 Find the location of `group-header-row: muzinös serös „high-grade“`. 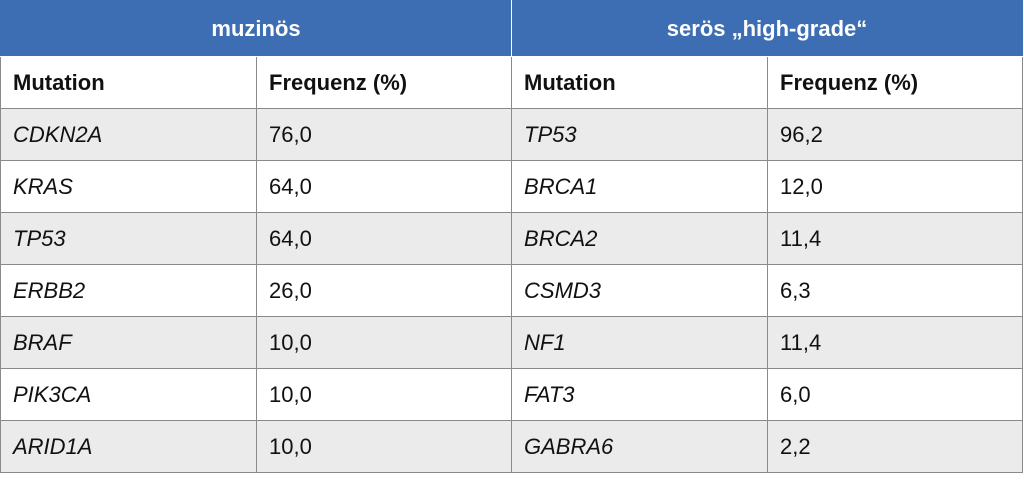

group-header-row: muzinös serös „high-grade“ is located at coordinates (512, 28).